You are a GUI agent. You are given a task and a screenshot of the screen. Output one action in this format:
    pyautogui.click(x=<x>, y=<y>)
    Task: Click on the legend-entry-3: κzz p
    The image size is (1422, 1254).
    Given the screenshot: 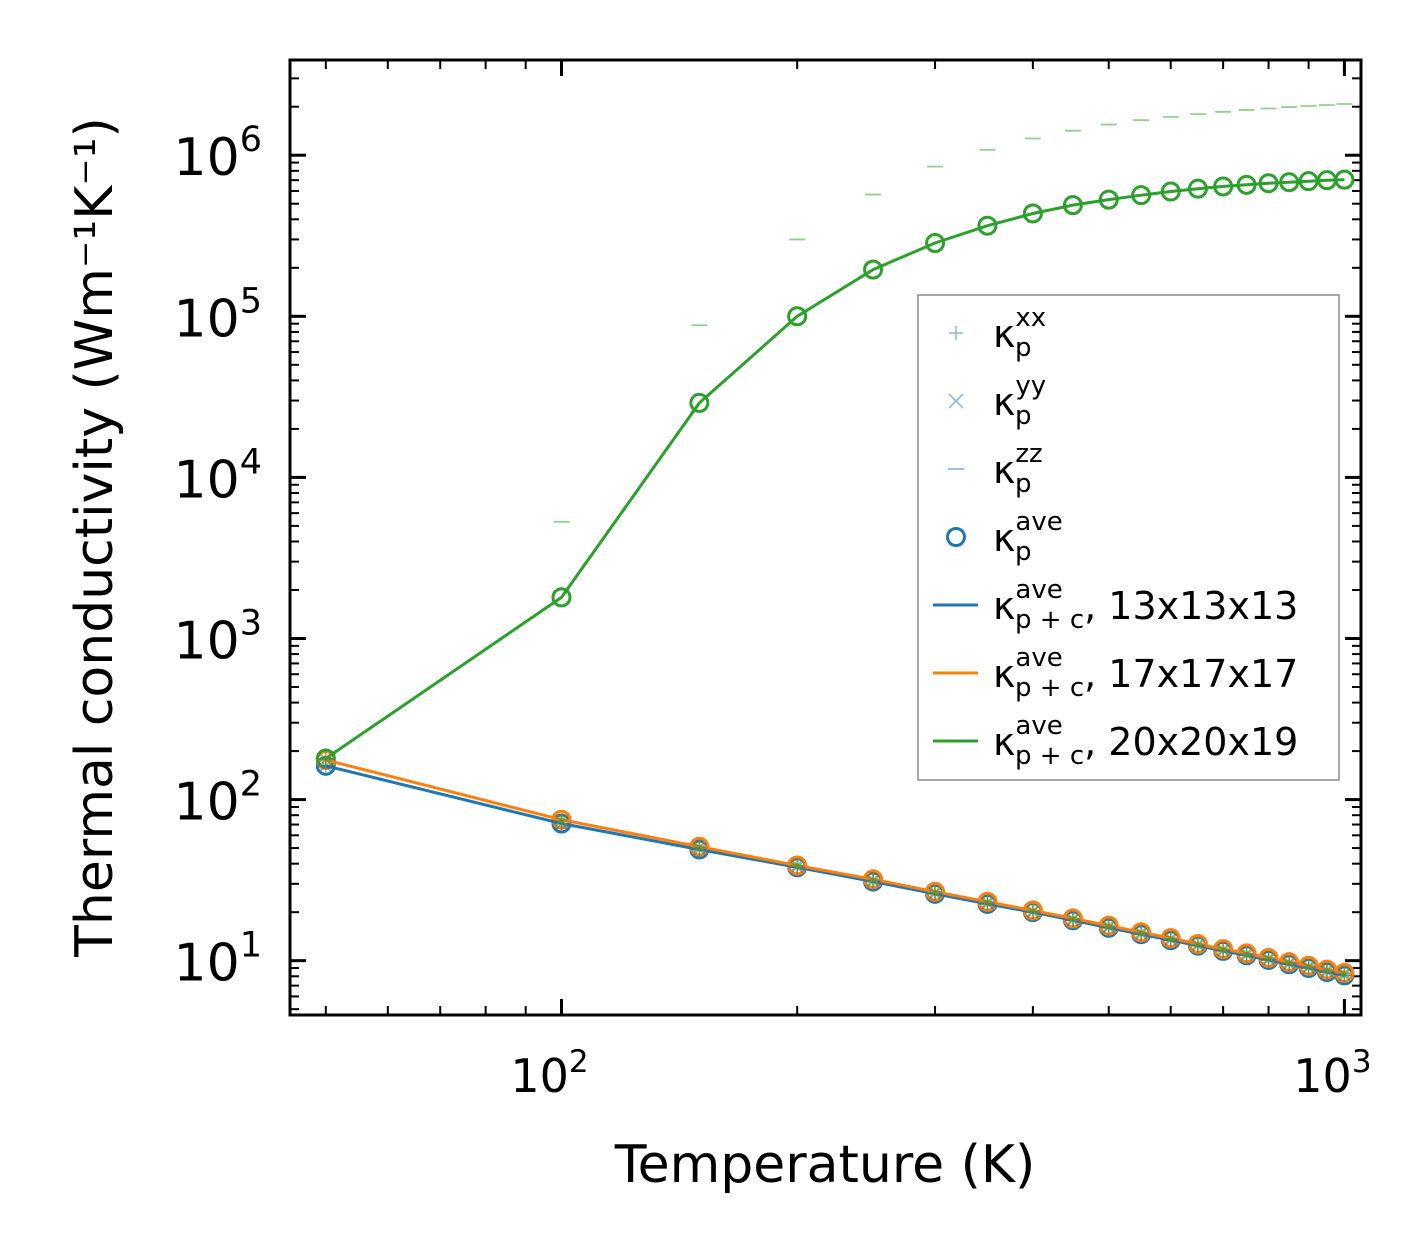 What is the action you would take?
    pyautogui.click(x=995, y=469)
    